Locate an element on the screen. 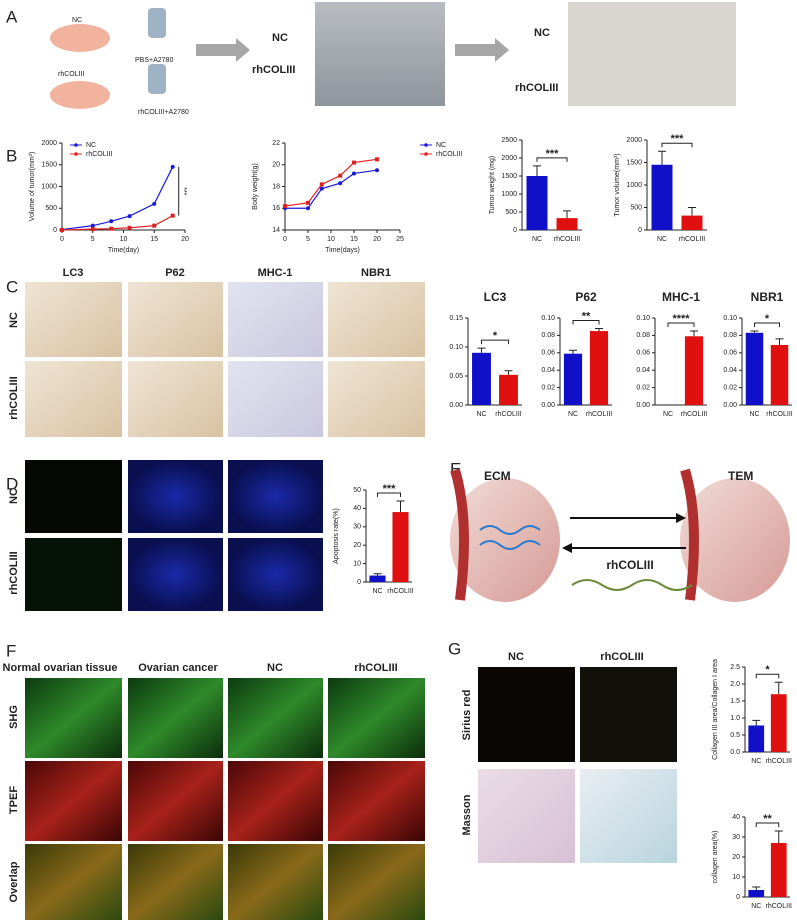 The width and height of the screenshot is (797, 922). y-tick-label: 0.06 is located at coordinates (548, 353).